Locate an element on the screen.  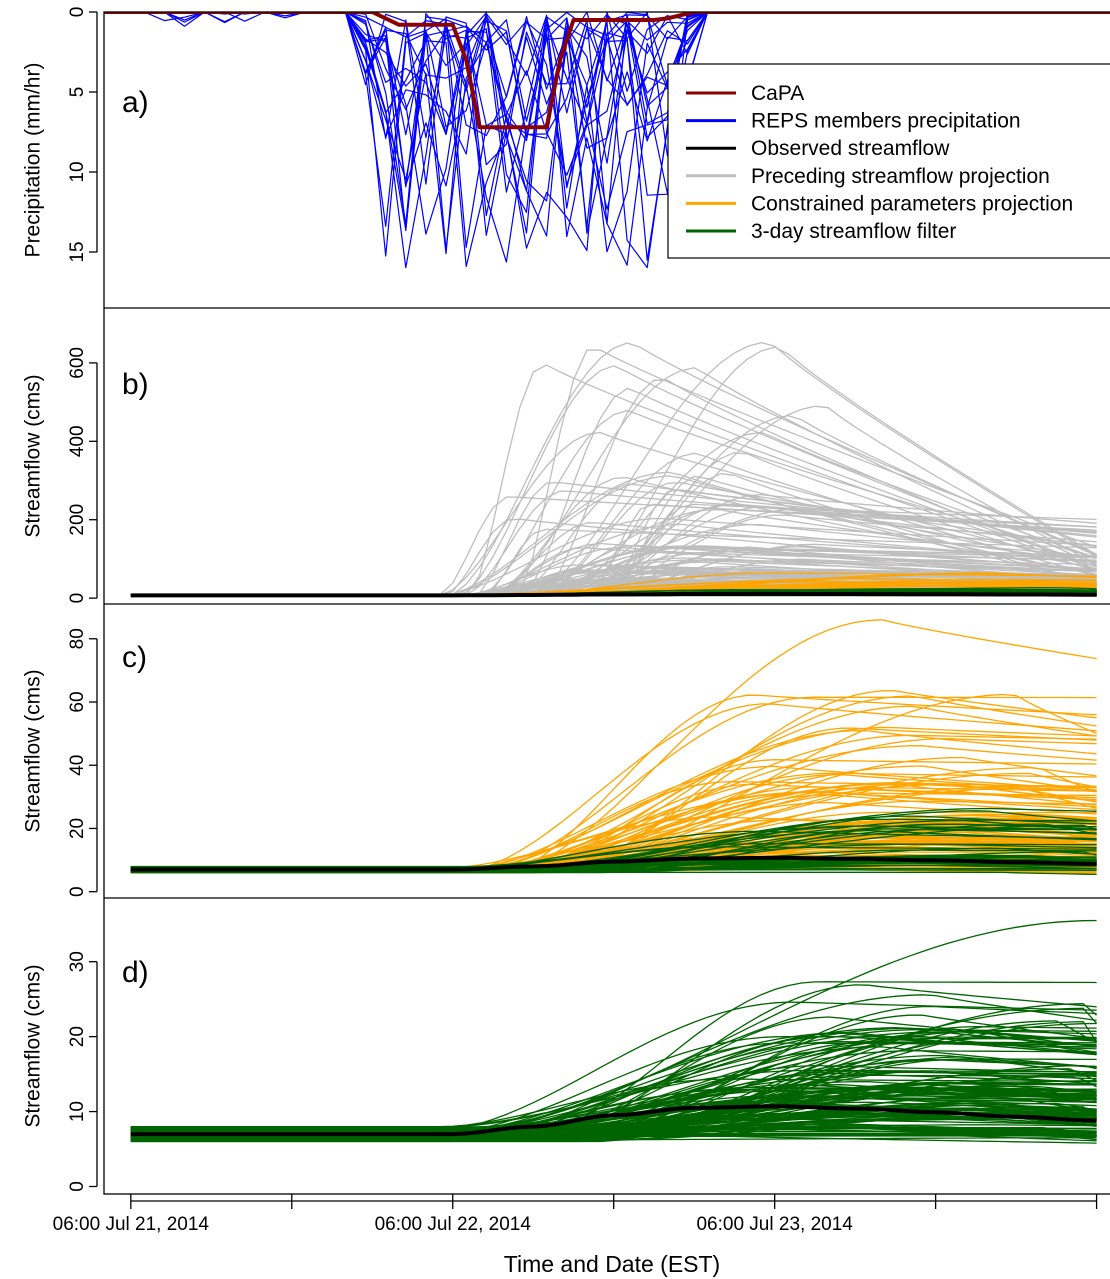
x-tick-label: 06:00 Jul 22, 2014 is located at coordinates (453, 1224).